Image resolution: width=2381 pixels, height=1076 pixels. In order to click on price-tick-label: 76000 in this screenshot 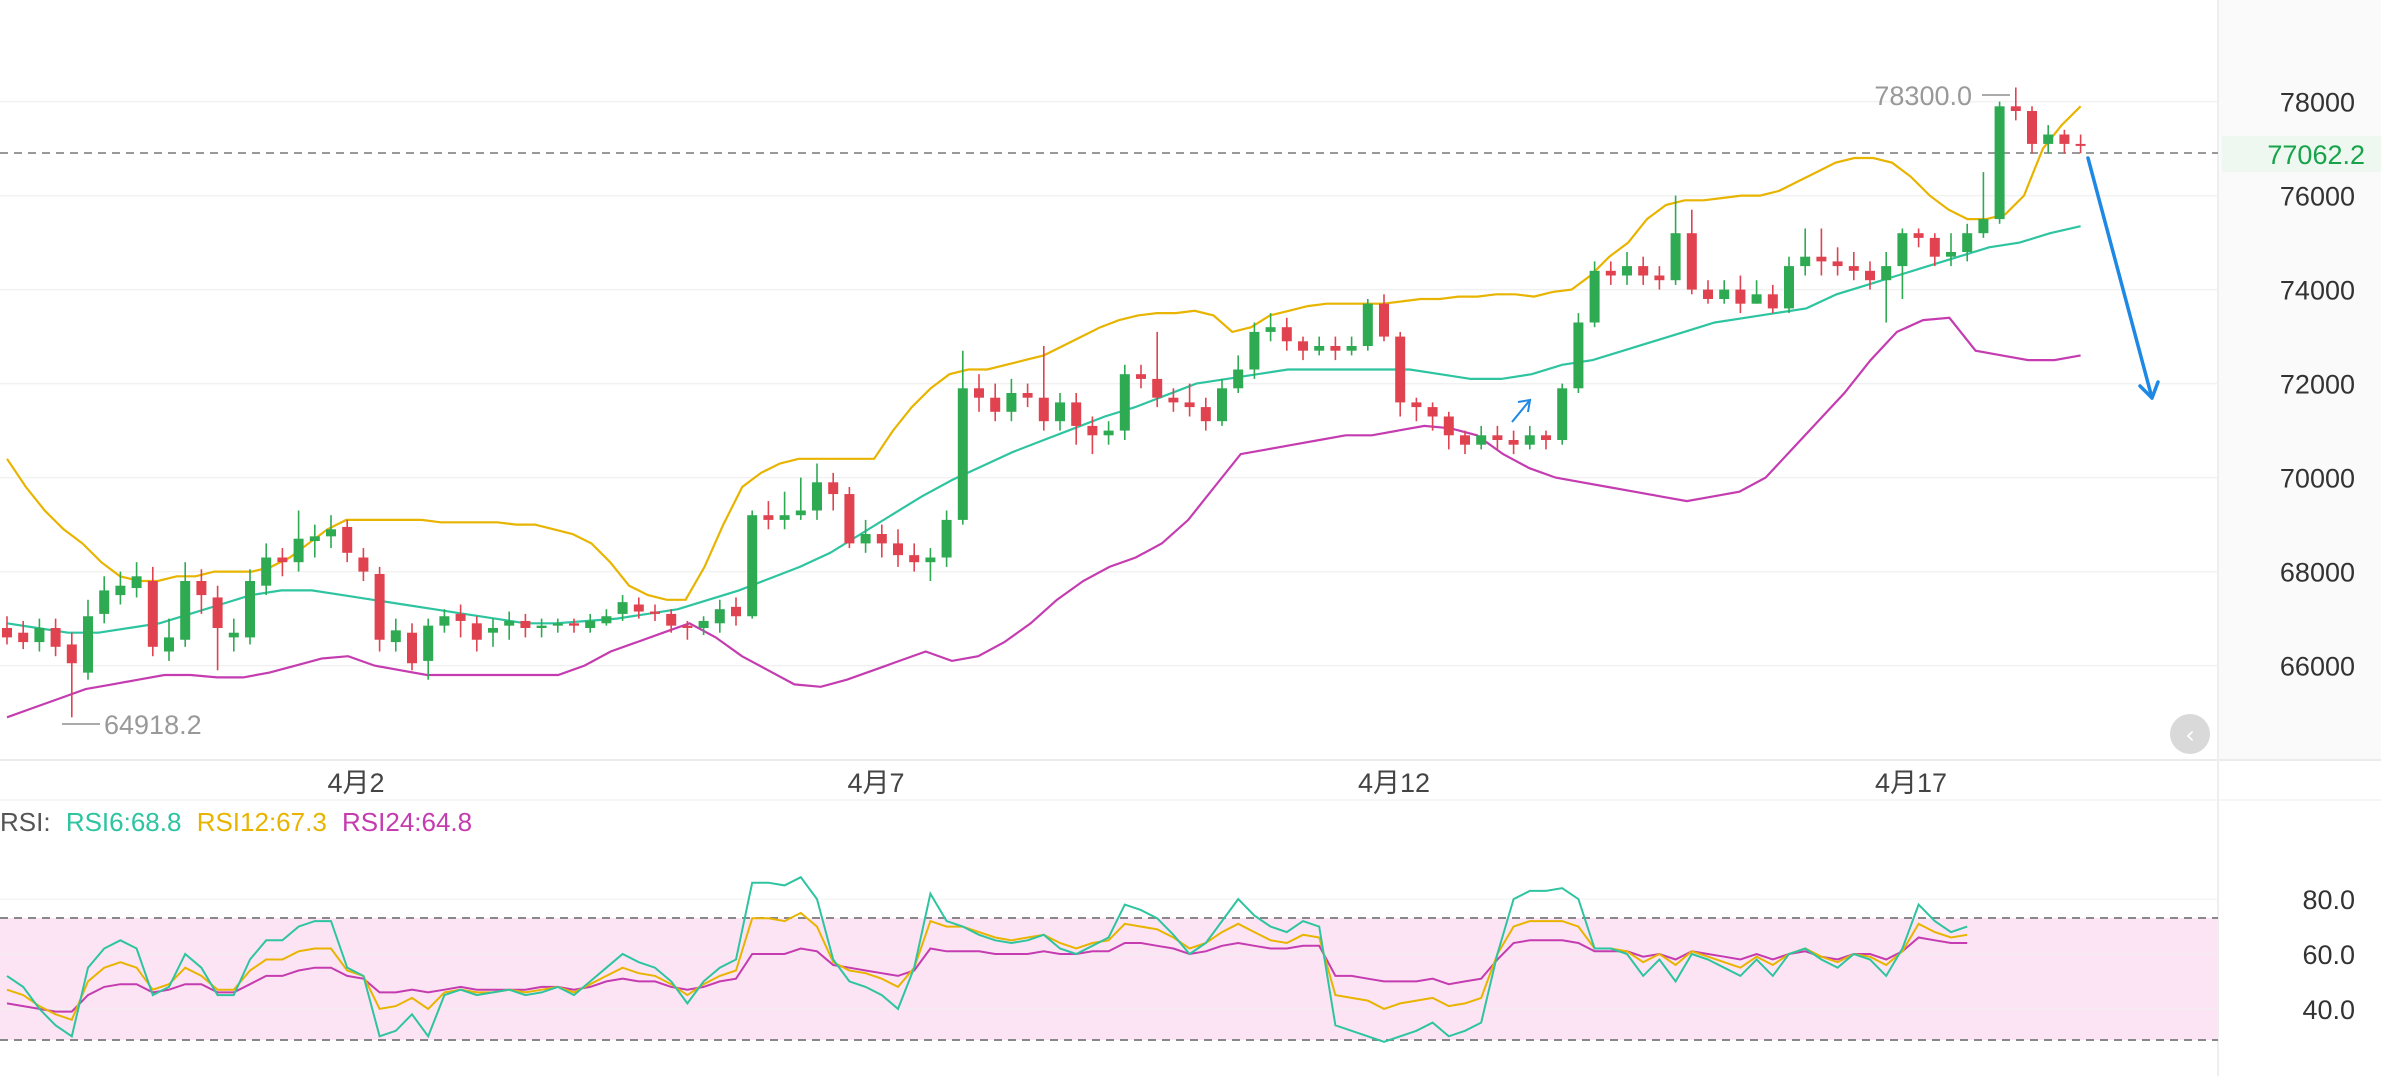, I will do `click(2317, 197)`.